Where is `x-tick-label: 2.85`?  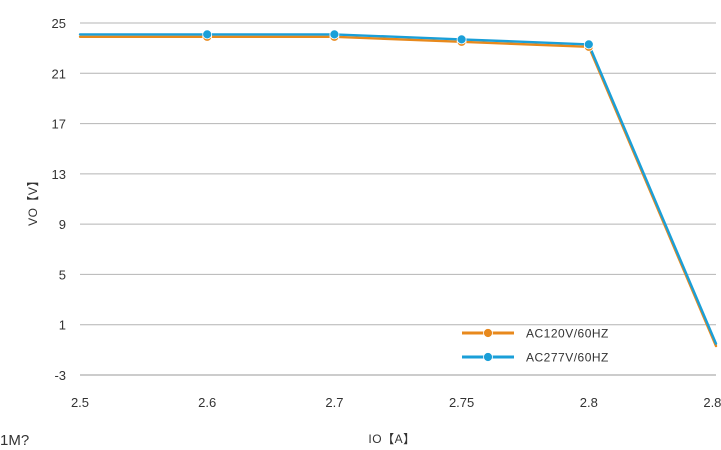
x-tick-label: 2.85 is located at coordinates (712, 402).